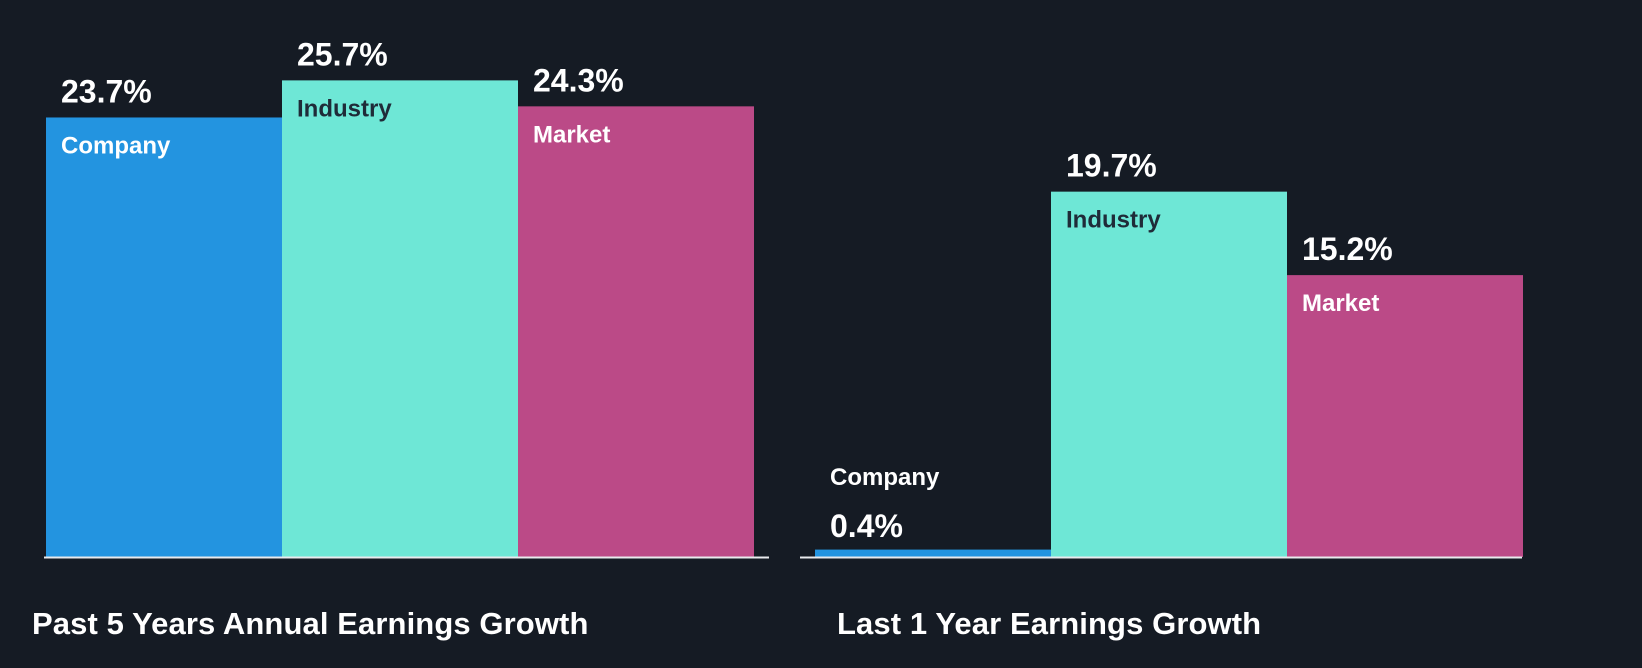  Describe the element at coordinates (342, 54) in the screenshot. I see `value-label-industry: 25.7%` at that location.